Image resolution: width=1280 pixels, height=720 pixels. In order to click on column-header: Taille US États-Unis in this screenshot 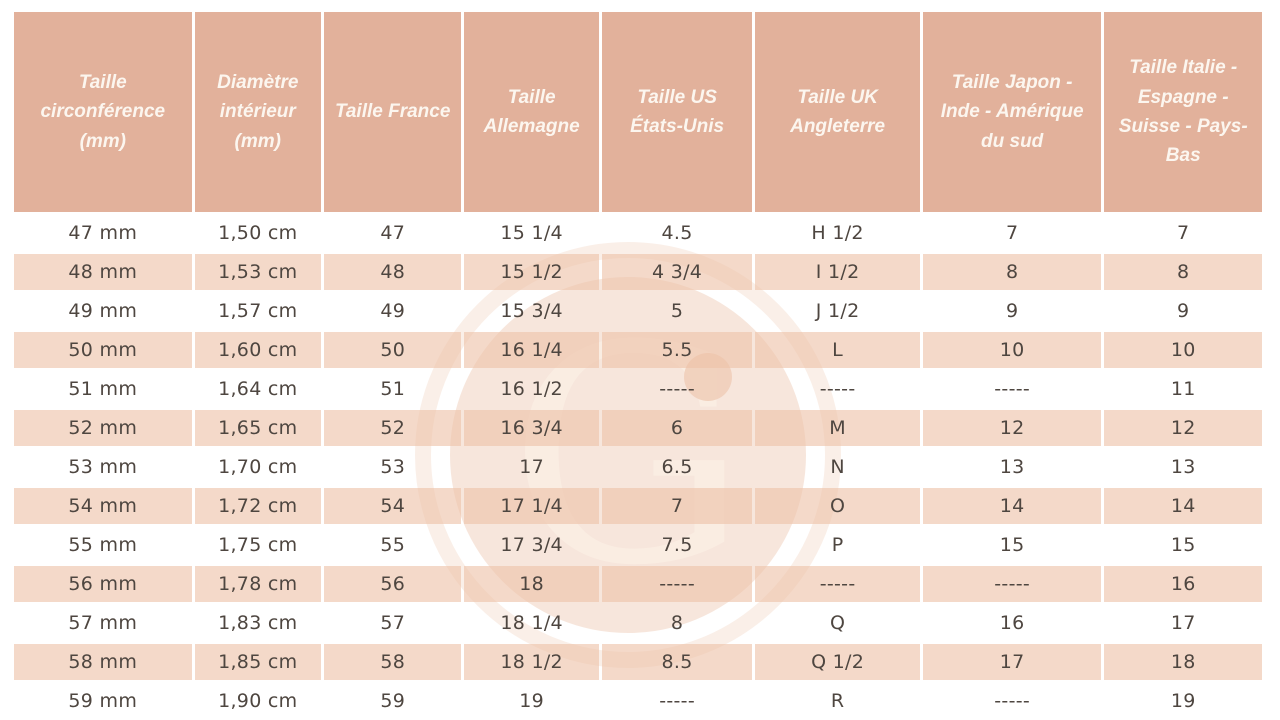, I will do `click(677, 112)`.